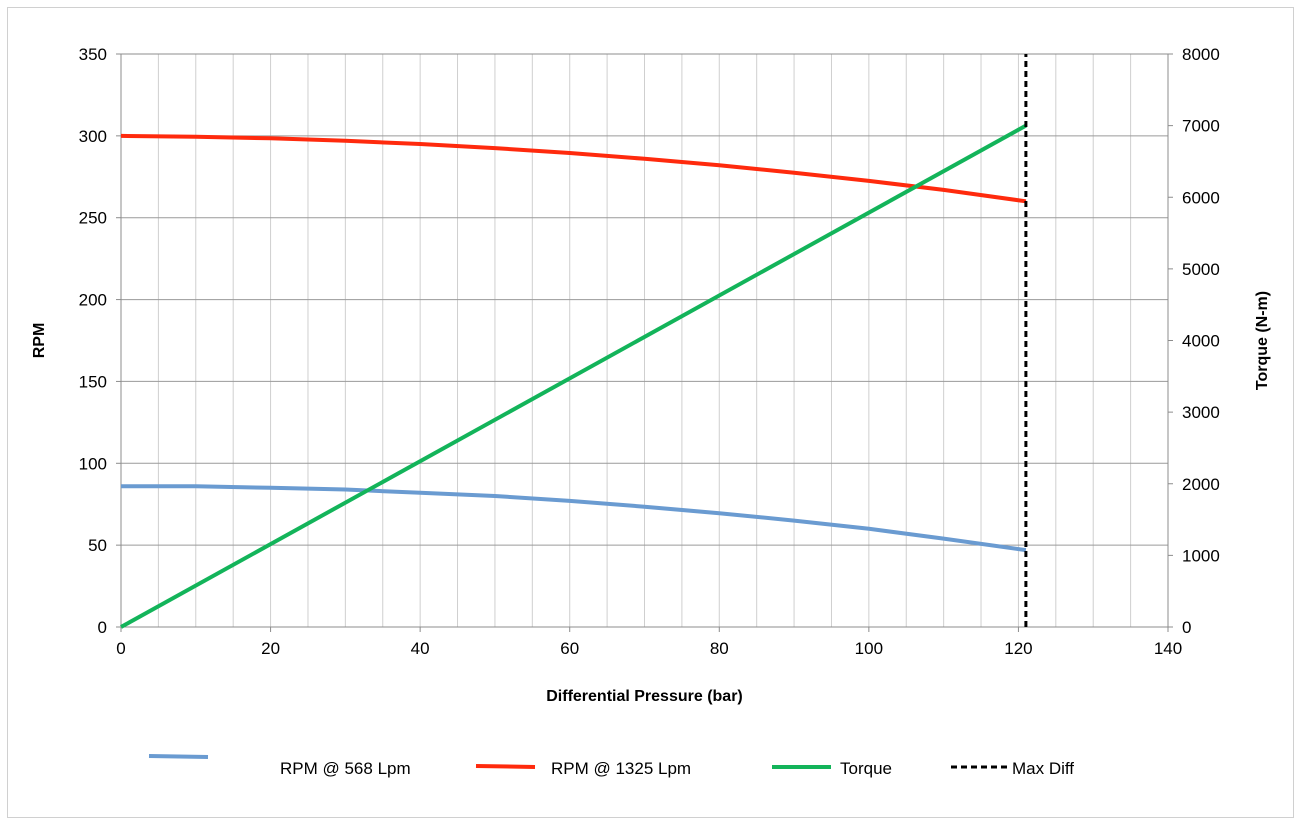 The image size is (1301, 825). I want to click on x-axis-title: Differential Pressure (bar), so click(644, 696).